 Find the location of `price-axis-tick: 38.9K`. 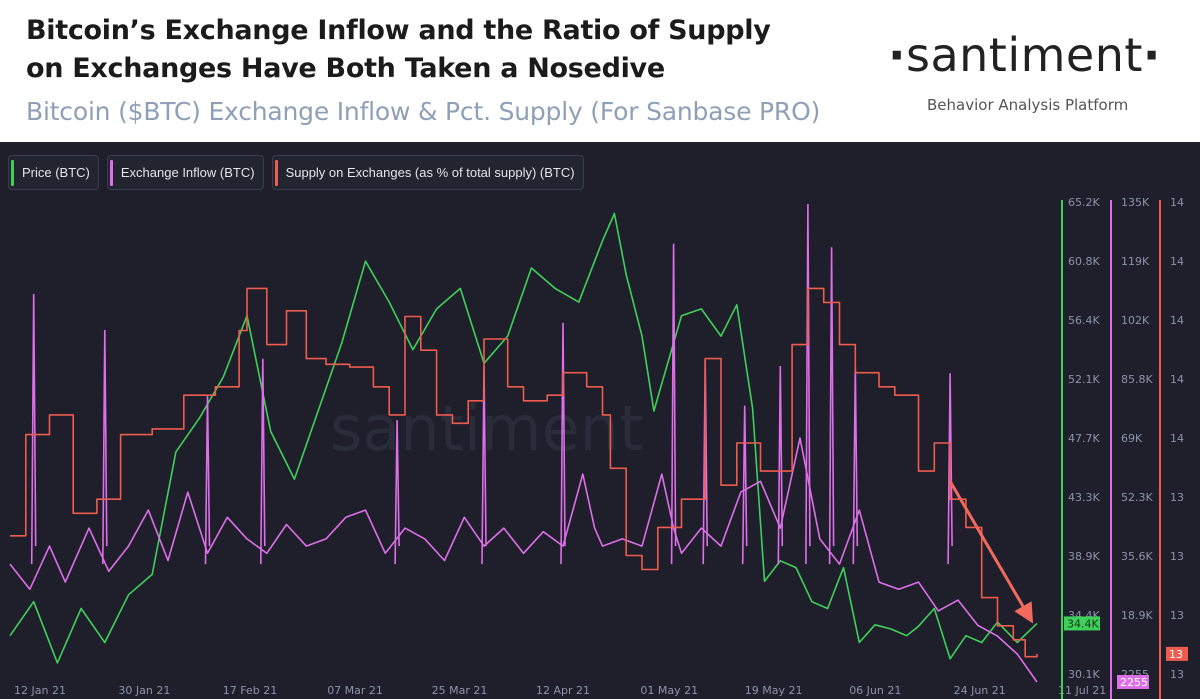

price-axis-tick: 38.9K is located at coordinates (1084, 556).